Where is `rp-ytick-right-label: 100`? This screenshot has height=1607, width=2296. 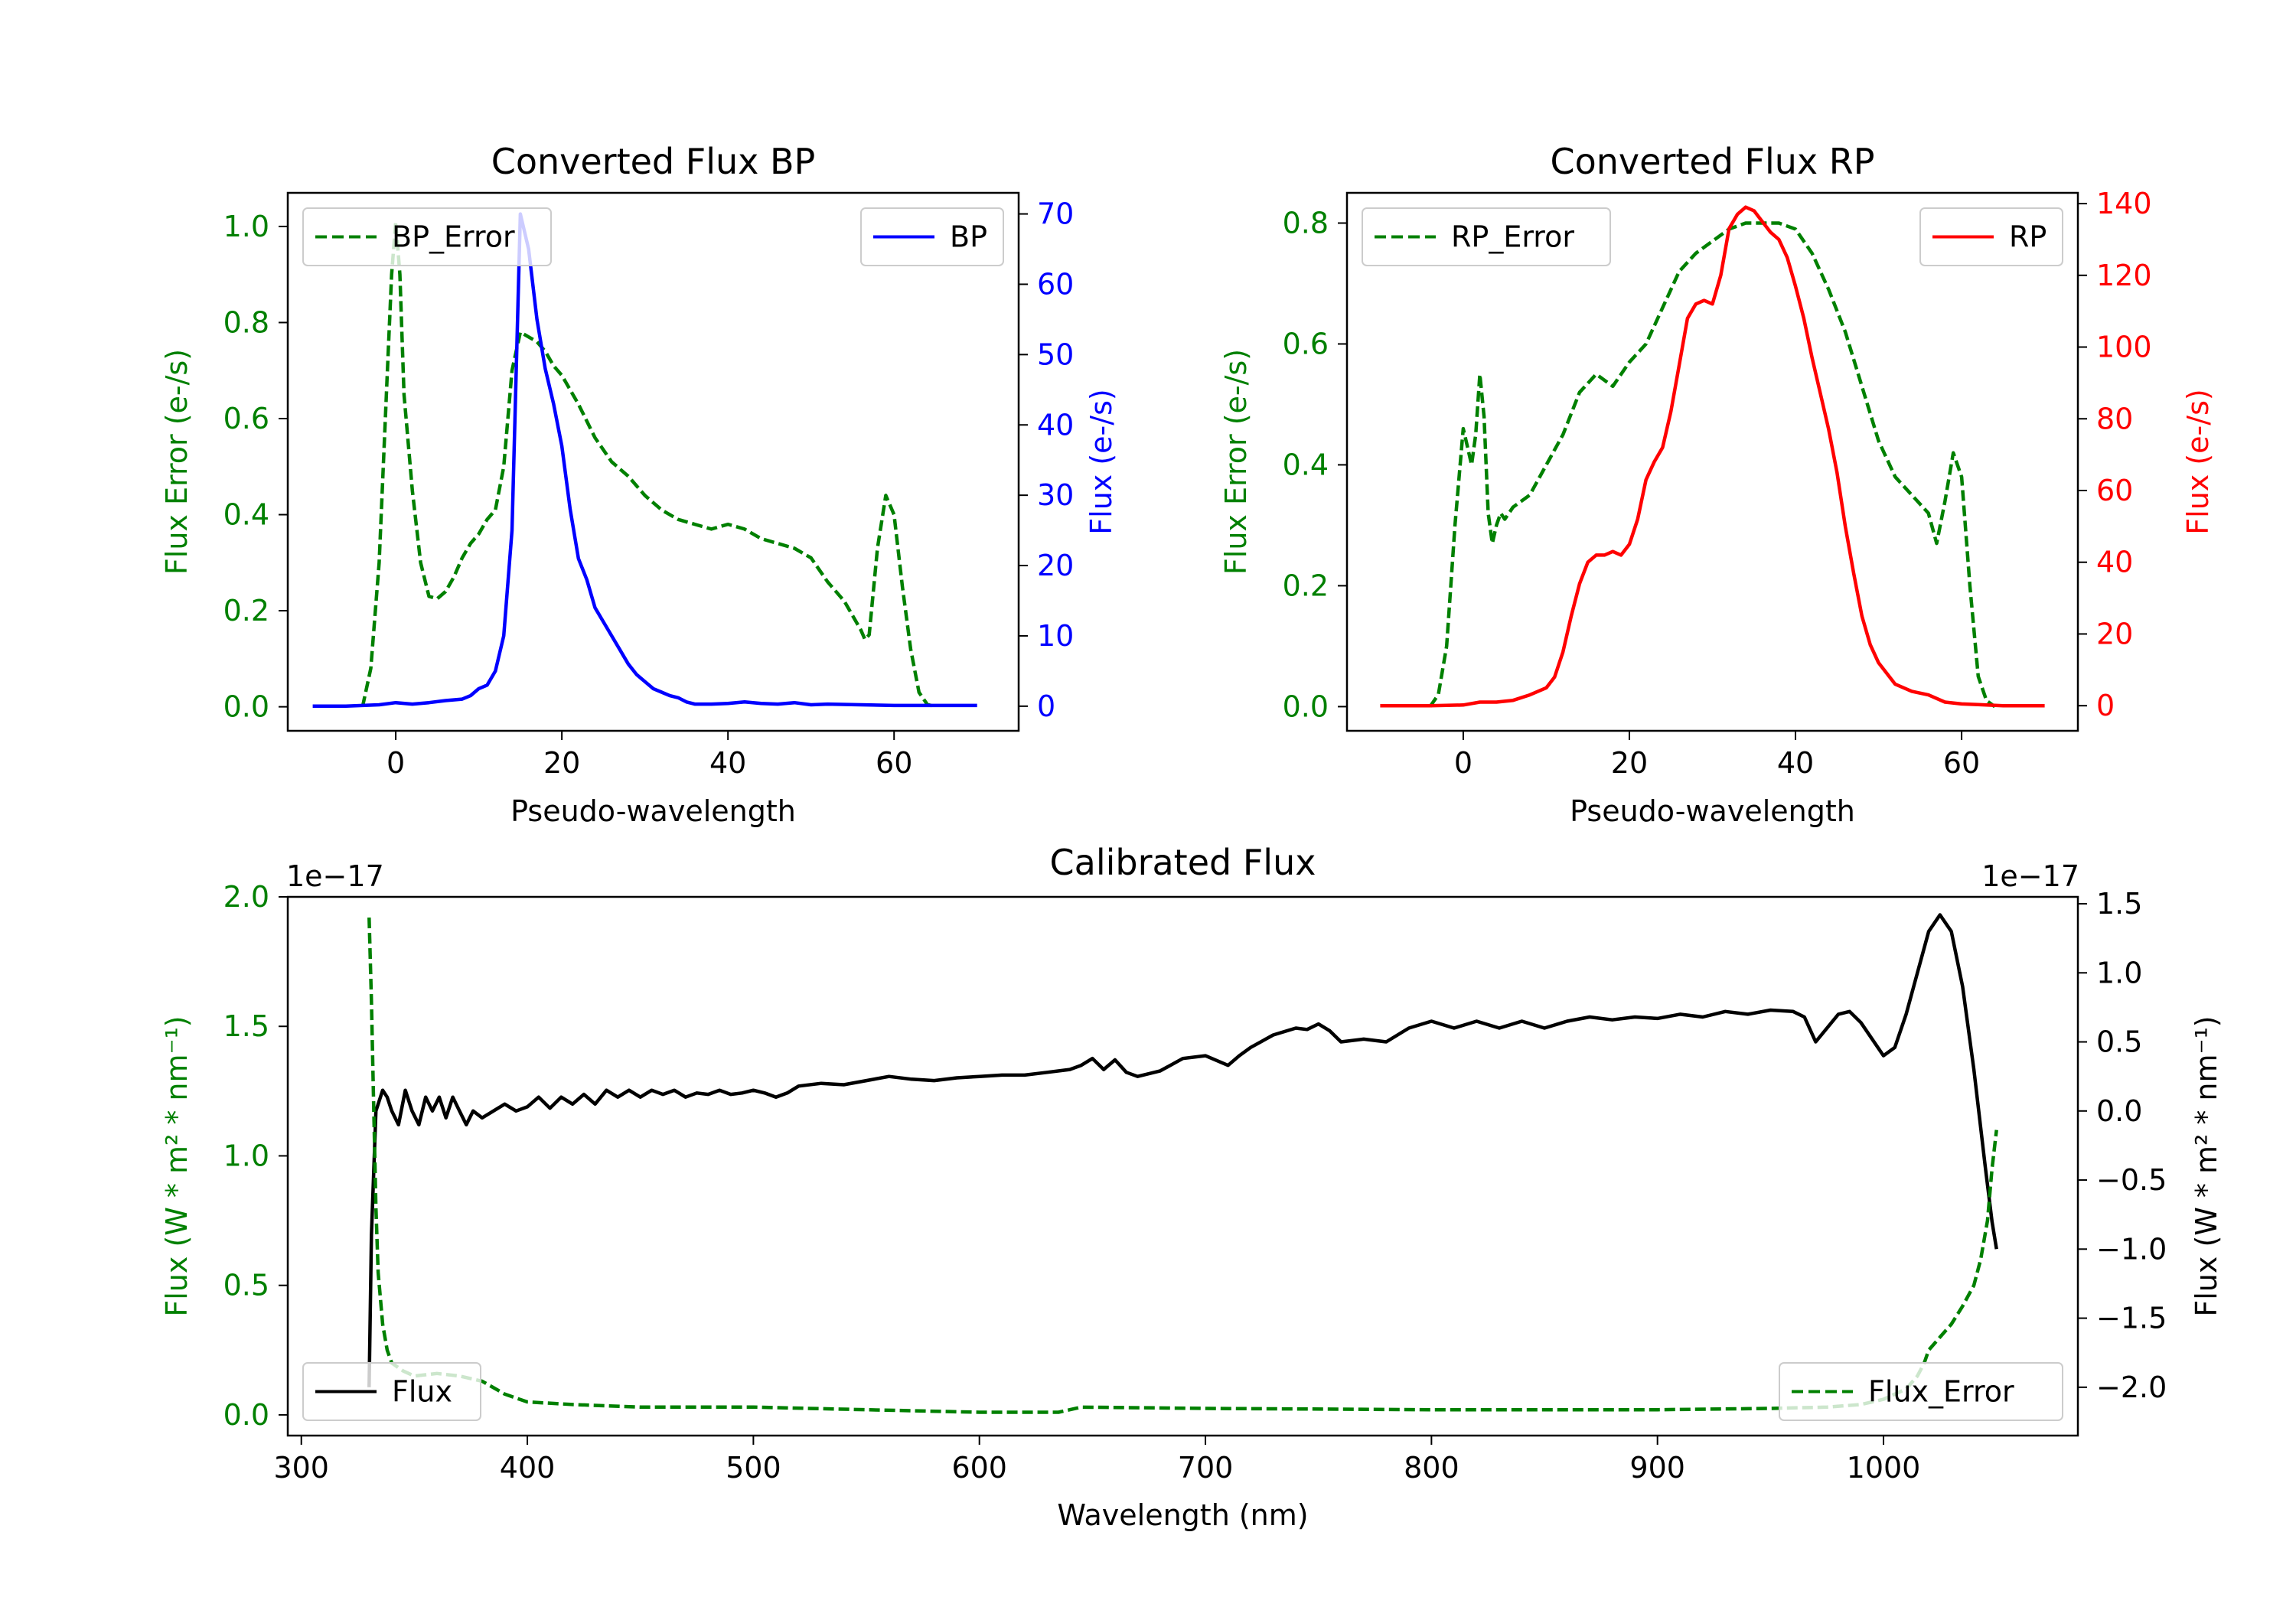 rp-ytick-right-label: 100 is located at coordinates (2124, 347).